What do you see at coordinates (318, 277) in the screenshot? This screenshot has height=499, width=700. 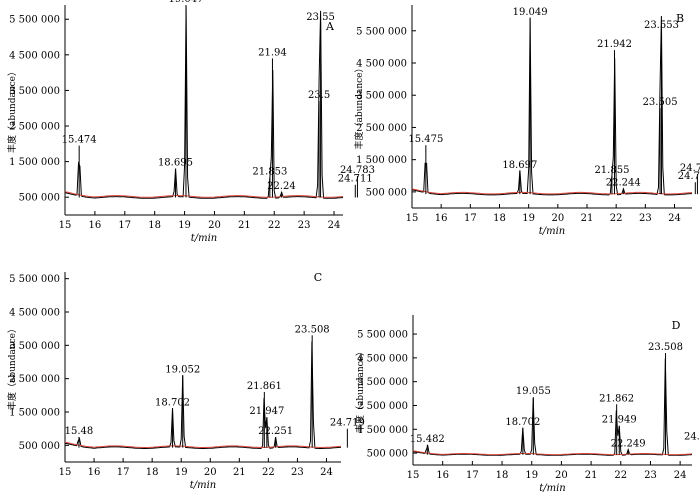 I see `panel-label: C` at bounding box center [318, 277].